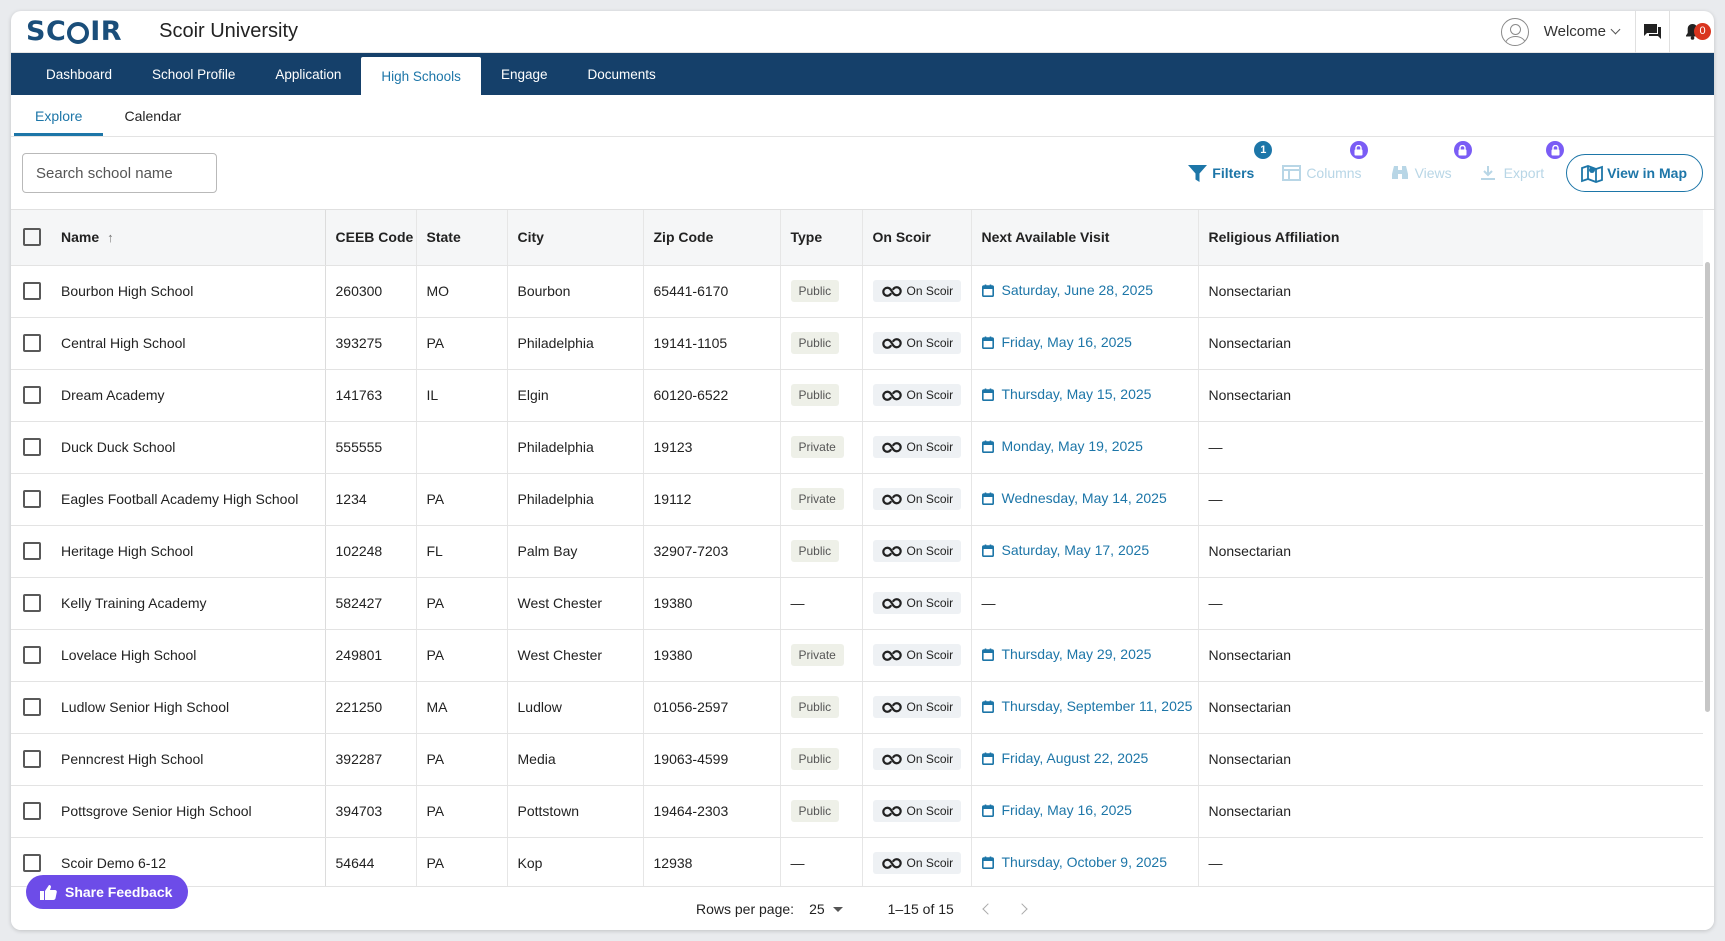  What do you see at coordinates (119, 173) in the screenshot?
I see `search-input` at bounding box center [119, 173].